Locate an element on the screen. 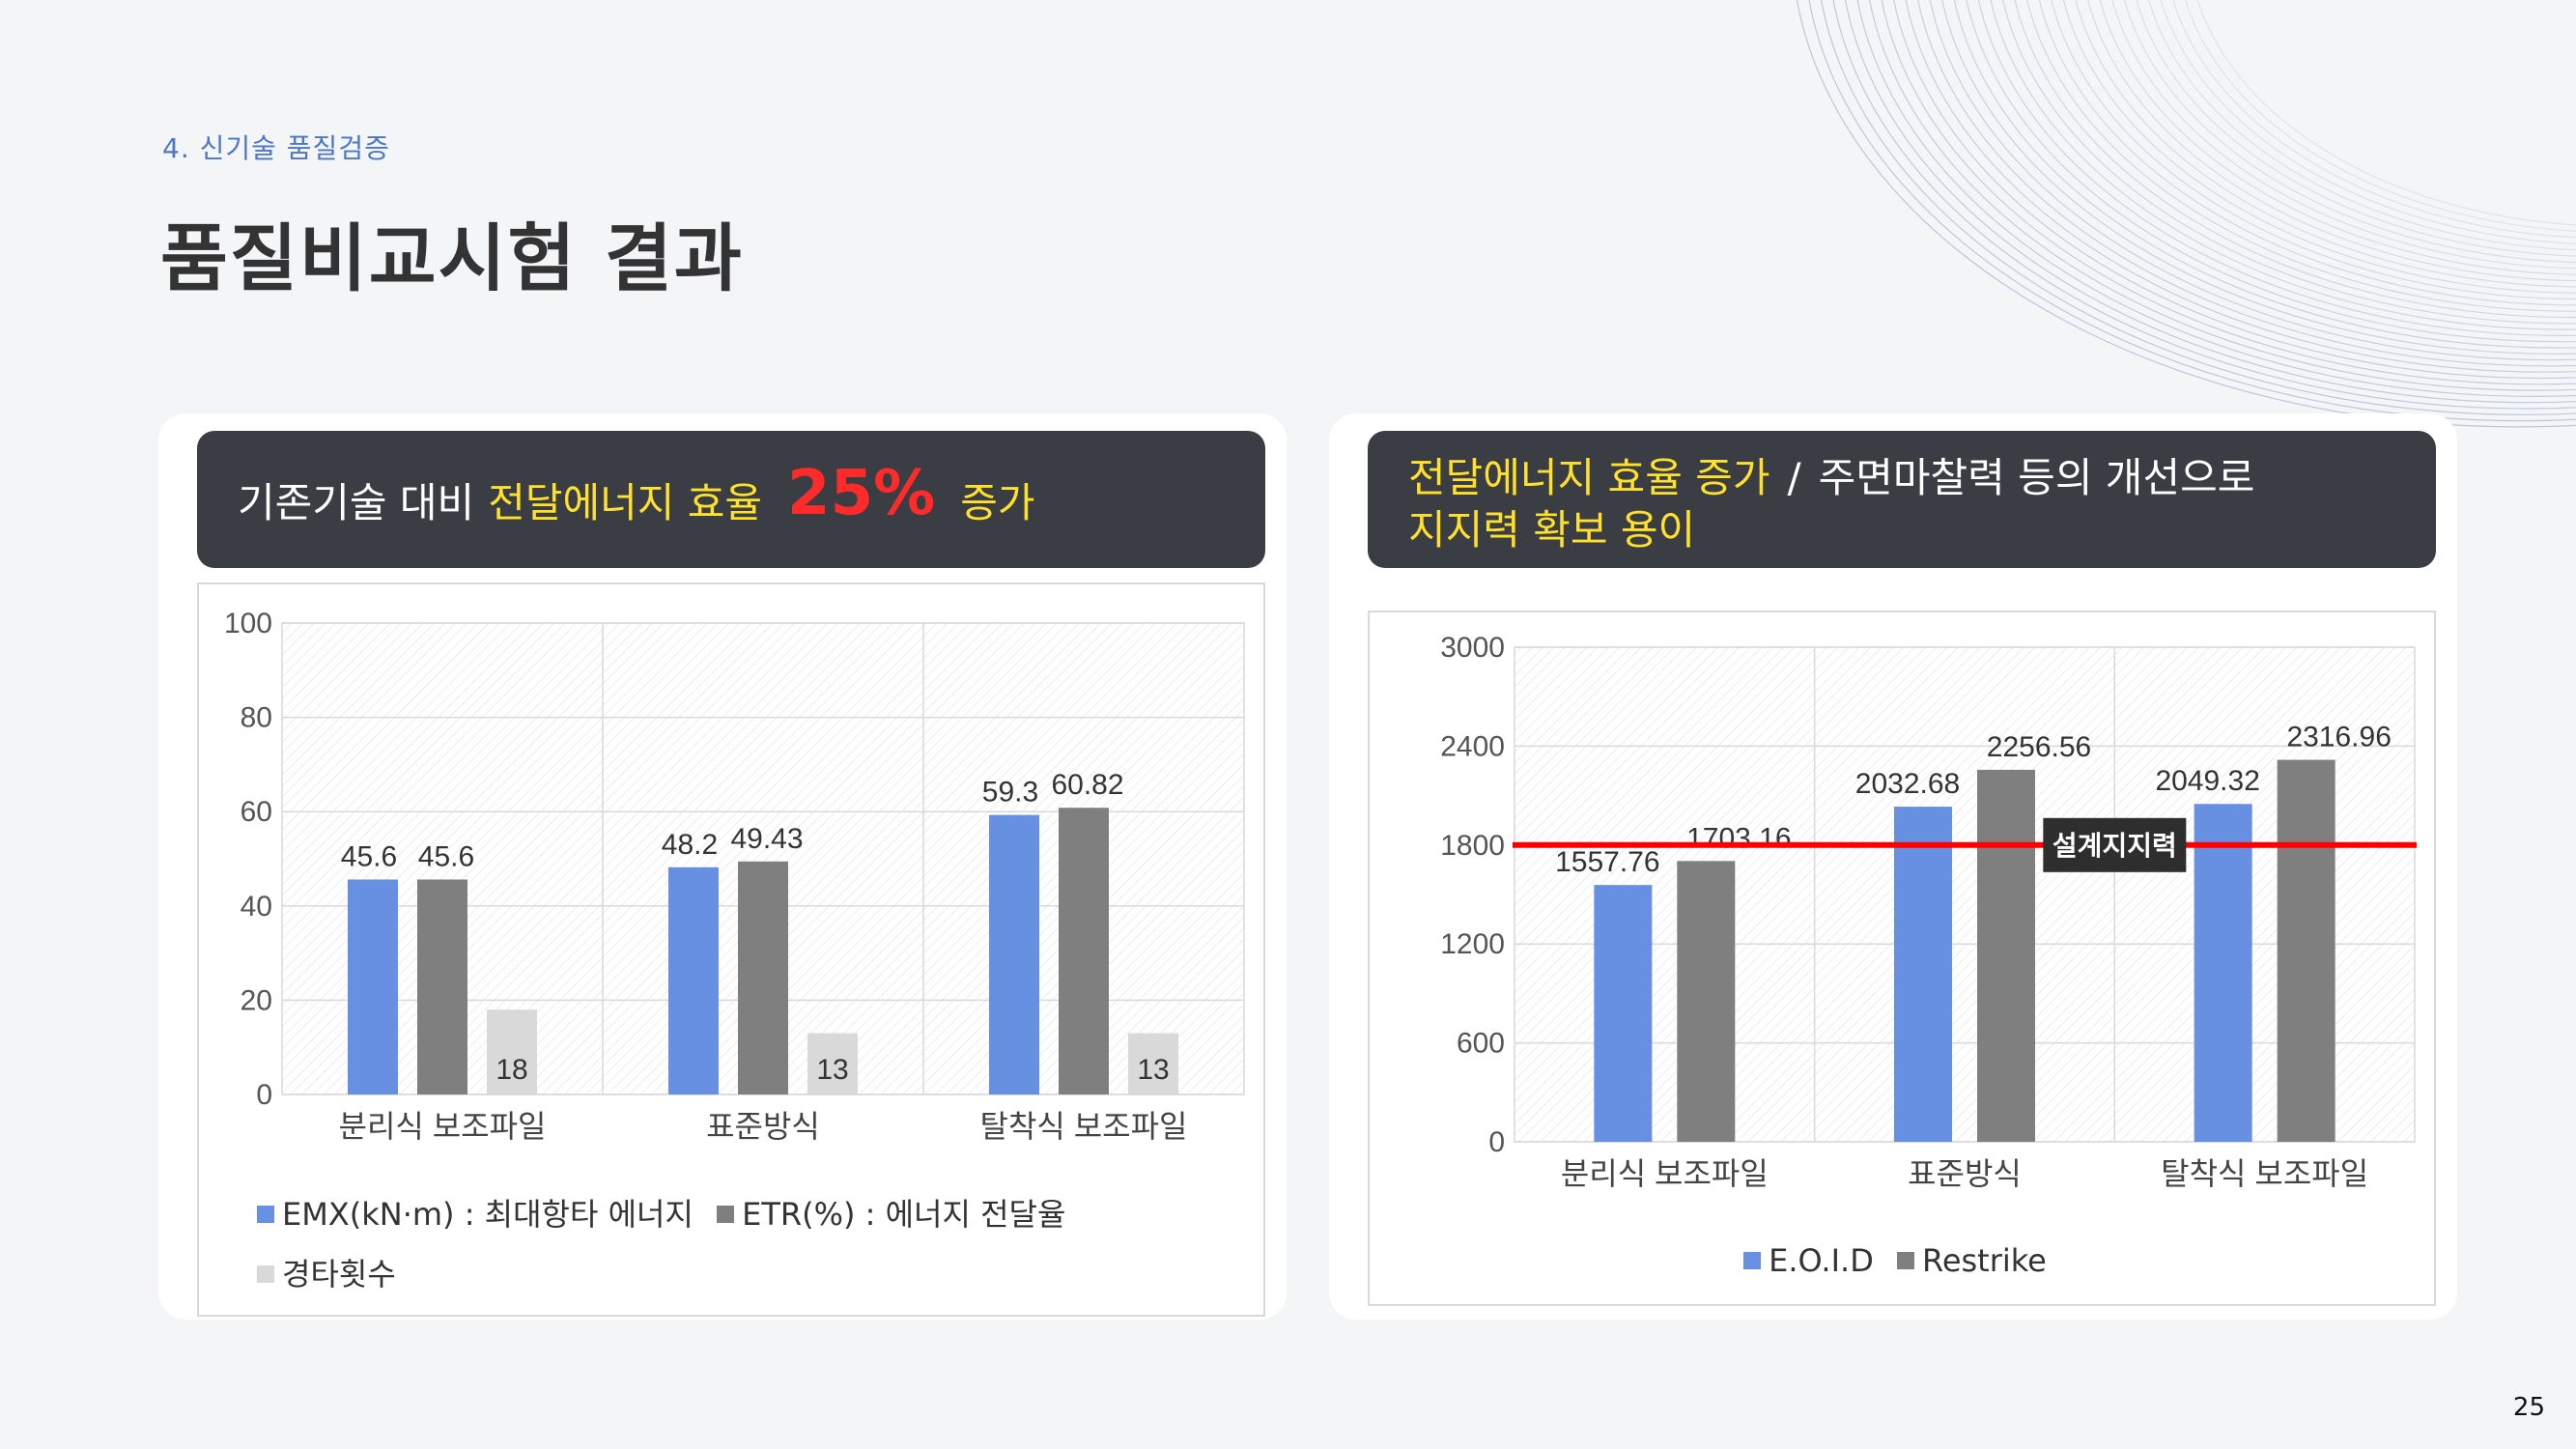 This screenshot has height=1449, width=2576. right-banner: 전달에너지 효율 증가 / 주면마찰력 등의 개선으로 지지력 확보 용이 is located at coordinates (1902, 499).